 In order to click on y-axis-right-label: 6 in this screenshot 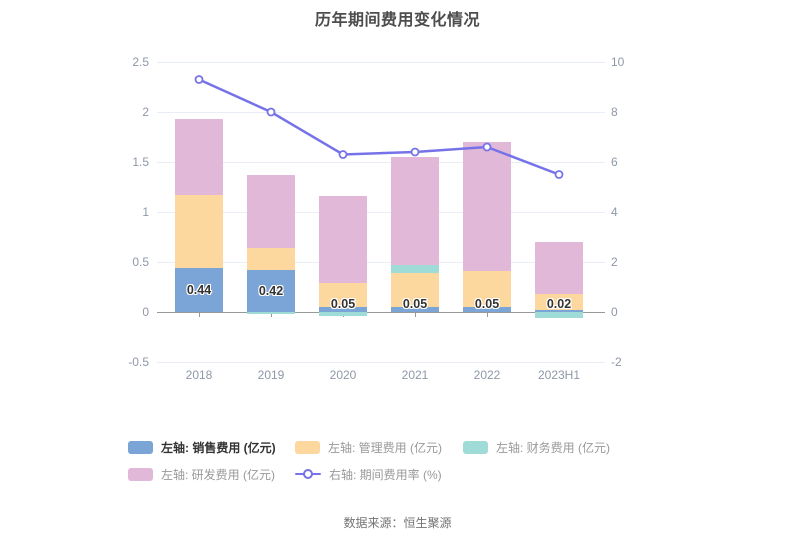, I will do `click(614, 162)`.